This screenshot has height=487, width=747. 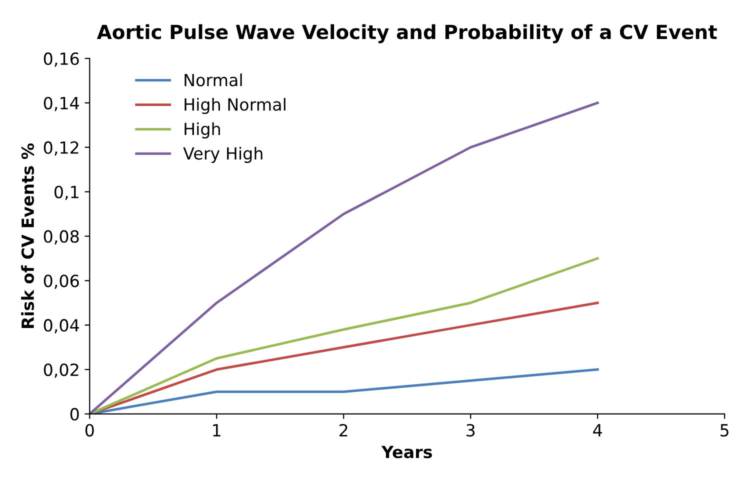 What do you see at coordinates (344, 430) in the screenshot?
I see `x-tick-label: 2` at bounding box center [344, 430].